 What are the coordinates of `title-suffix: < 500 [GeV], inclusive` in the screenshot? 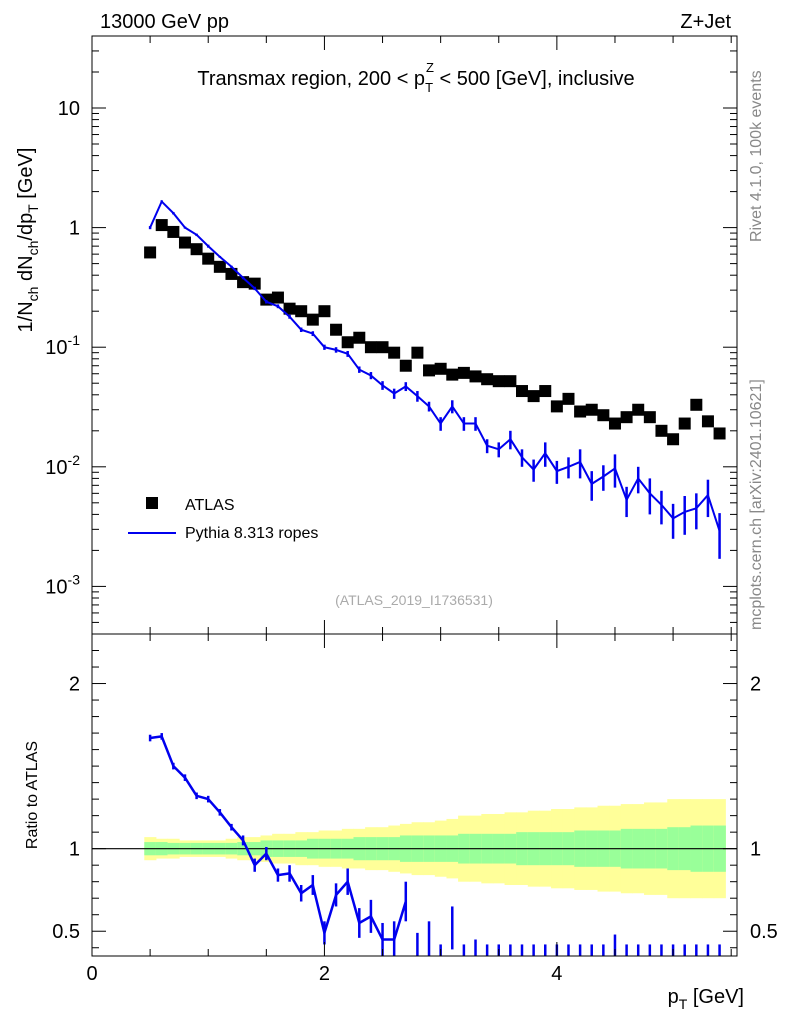 It's located at (534, 79).